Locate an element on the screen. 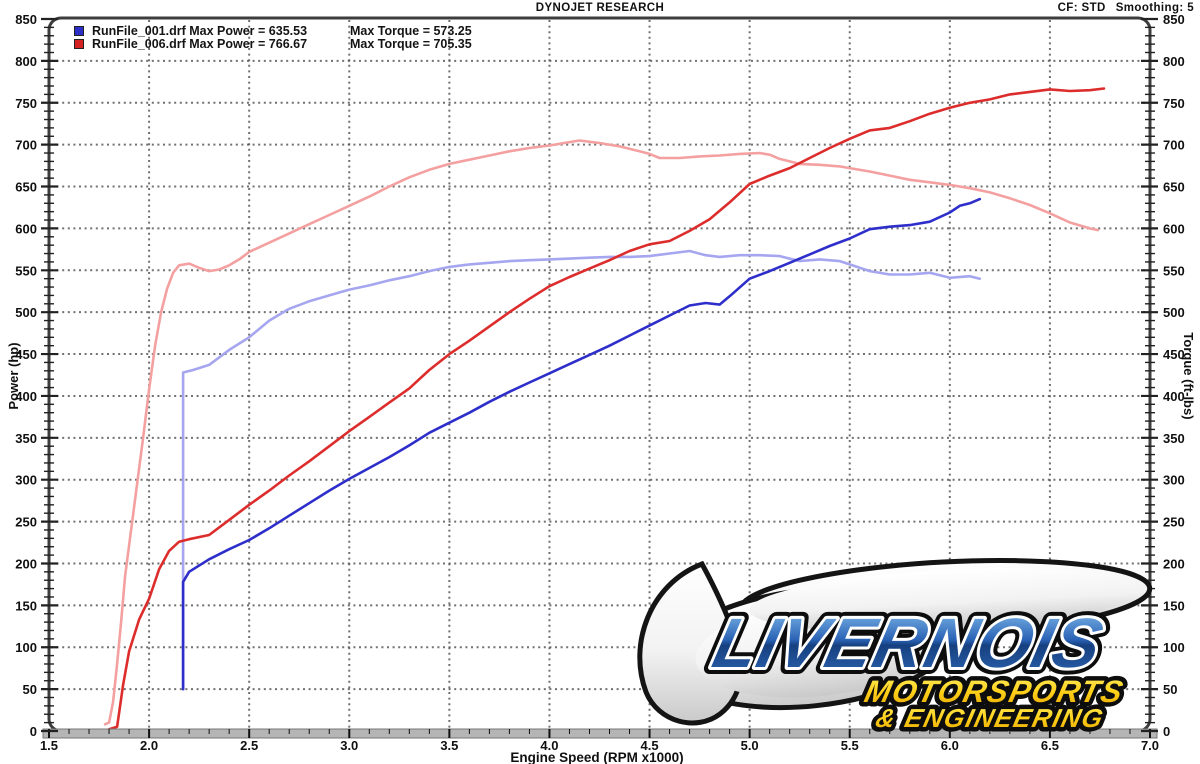 The image size is (1200, 764). y-tick-label-right: 550 is located at coordinates (1174, 270).